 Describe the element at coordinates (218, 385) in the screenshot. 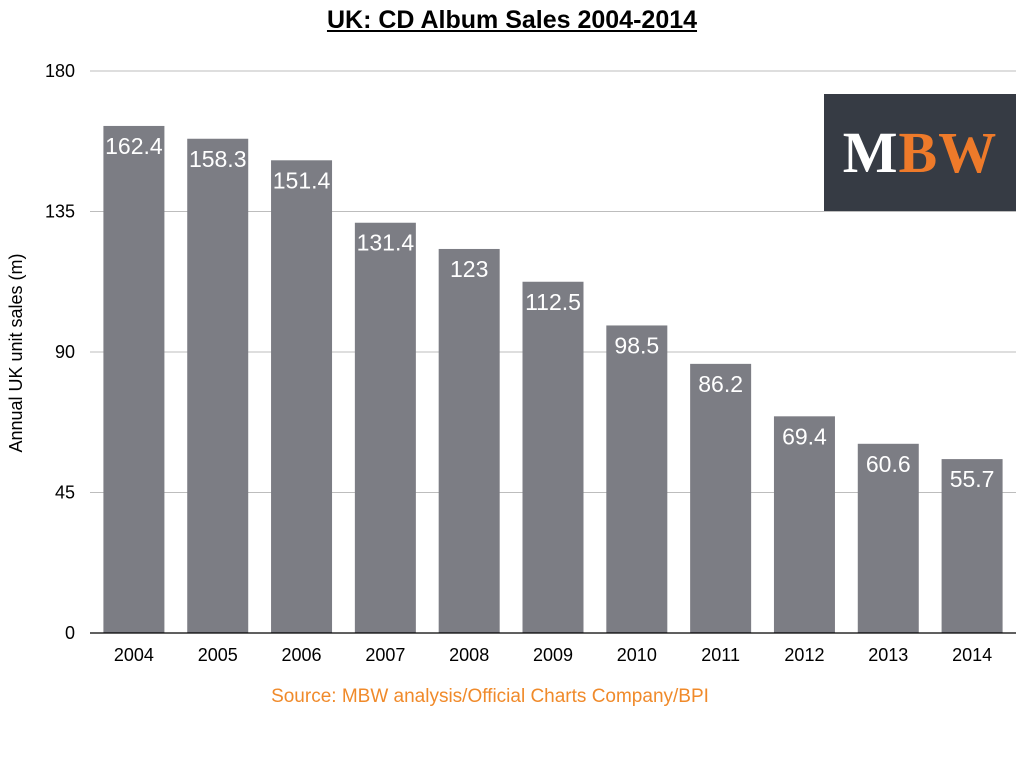

I see `bar-2005` at that location.